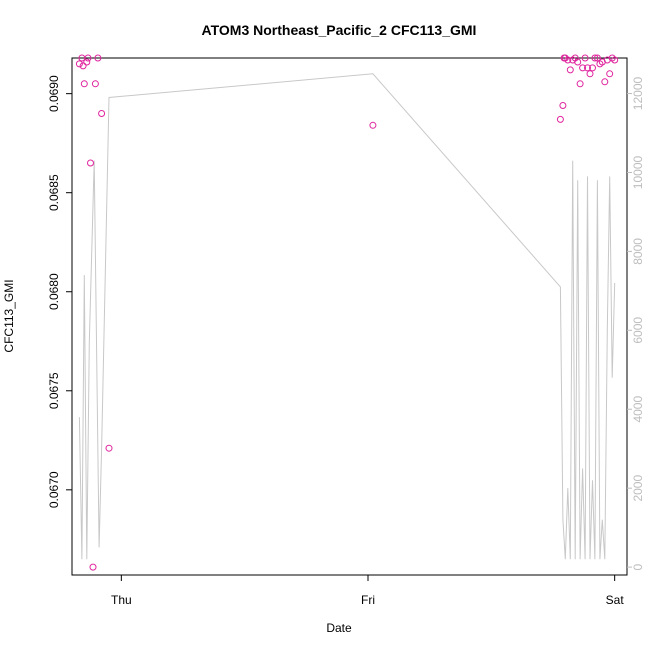  I want to click on y2-tick-label: 10000, so click(638, 172).